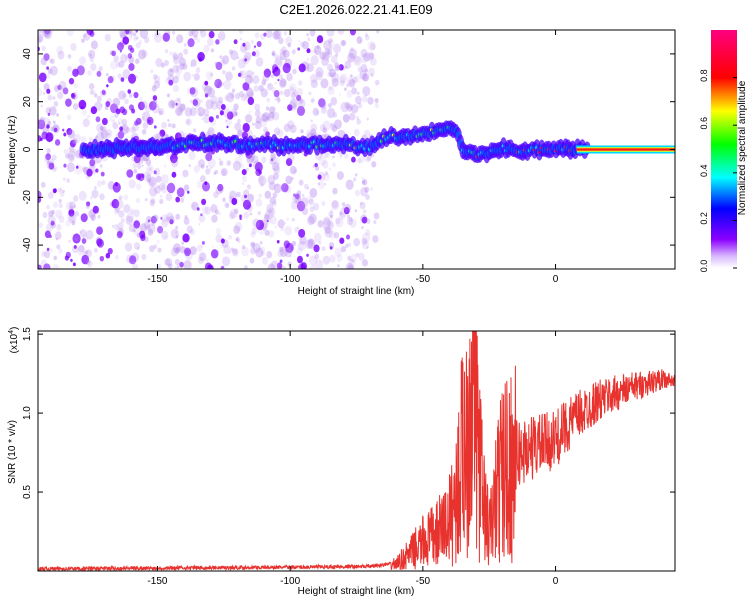 The image size is (750, 600). I want to click on y-tick-label: -20, so click(27, 197).